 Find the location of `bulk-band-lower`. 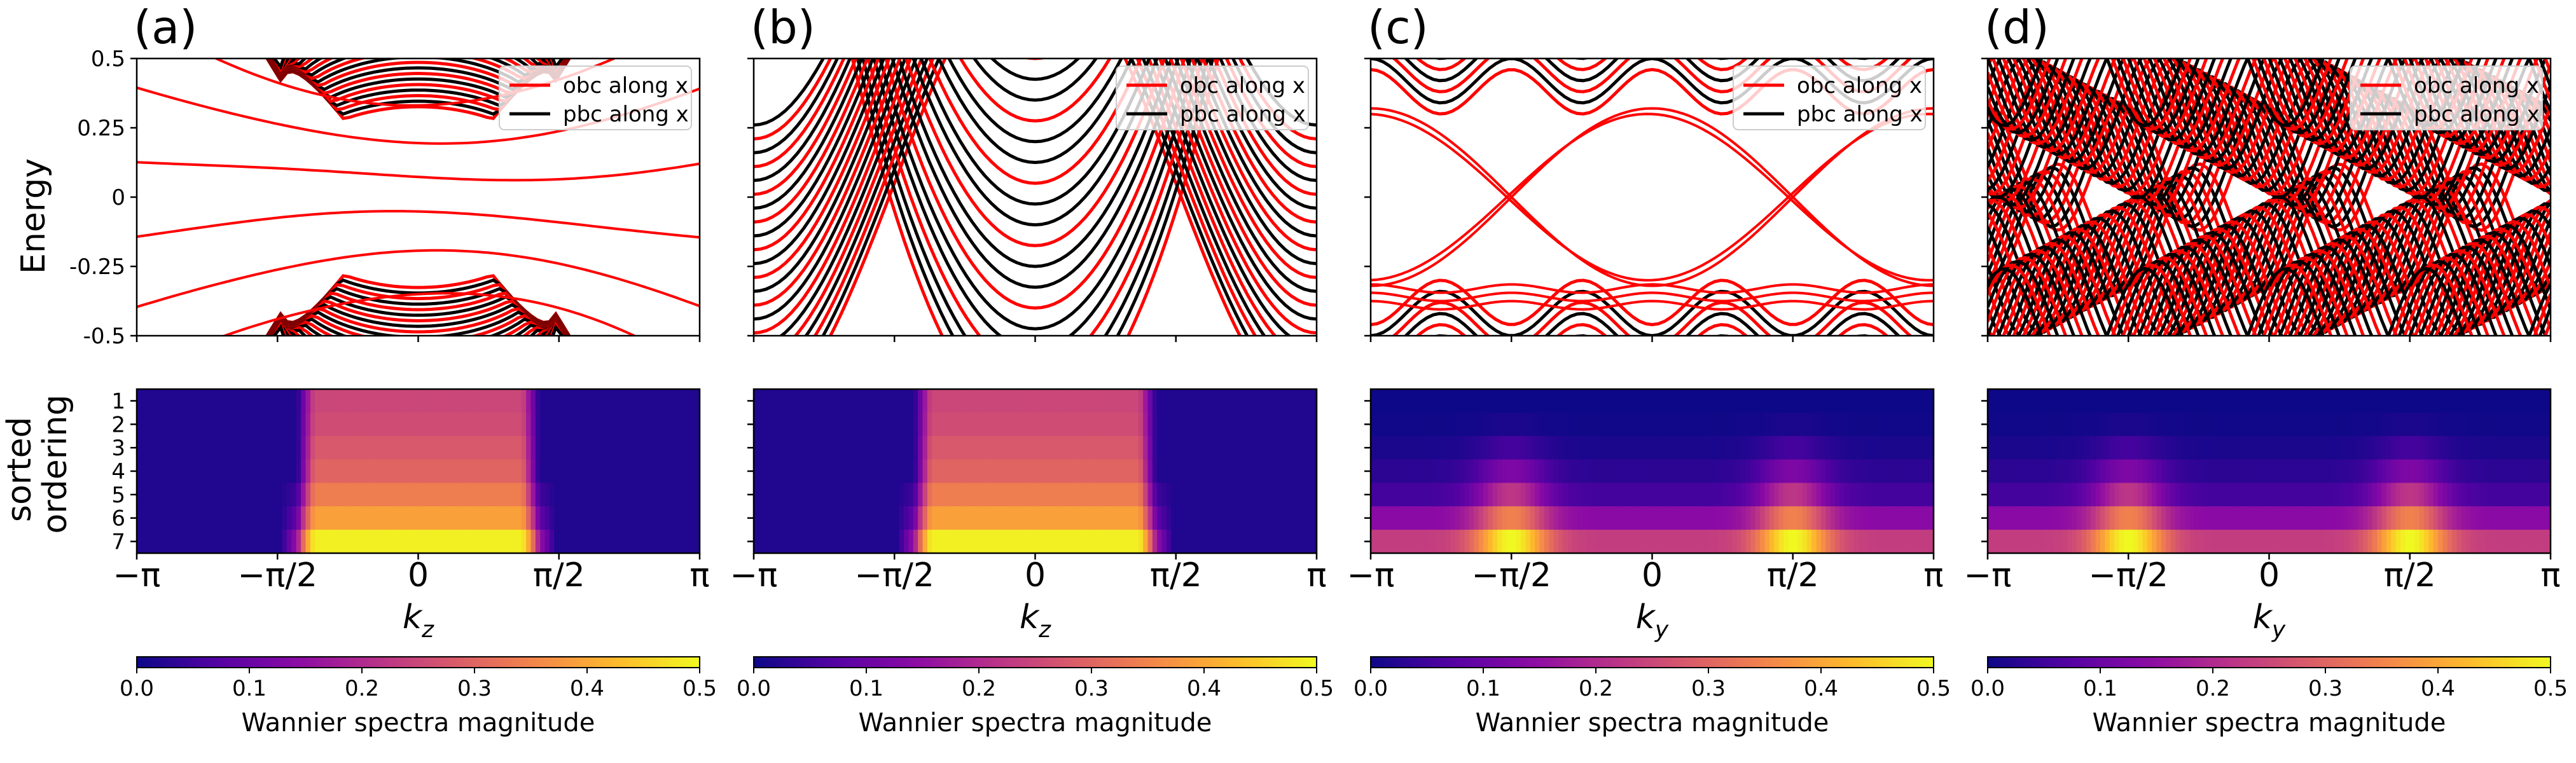

bulk-band-lower is located at coordinates (418, 317).